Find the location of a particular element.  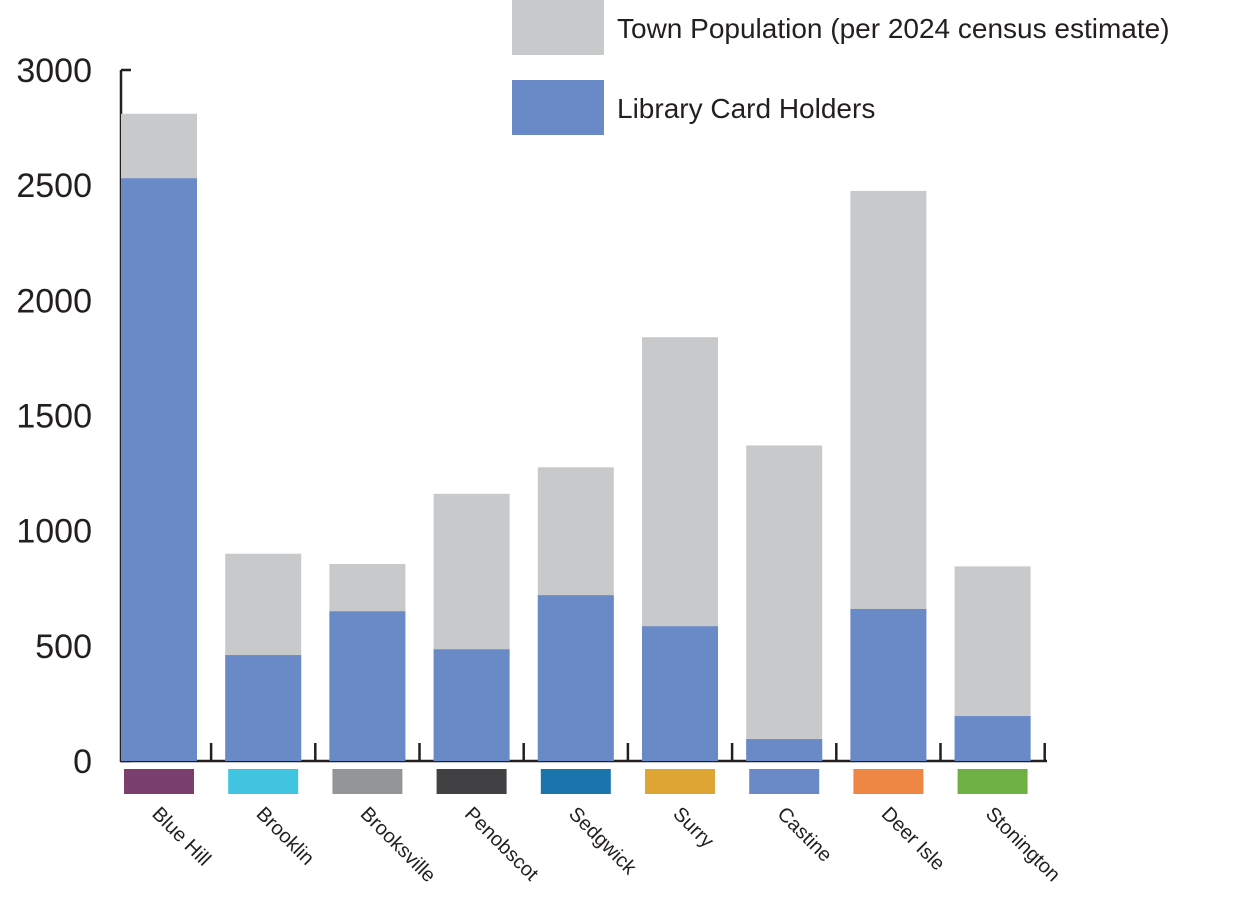

y-ticks: 0 500 1000 1500 2000 2500 3000 is located at coordinates (73, 416).